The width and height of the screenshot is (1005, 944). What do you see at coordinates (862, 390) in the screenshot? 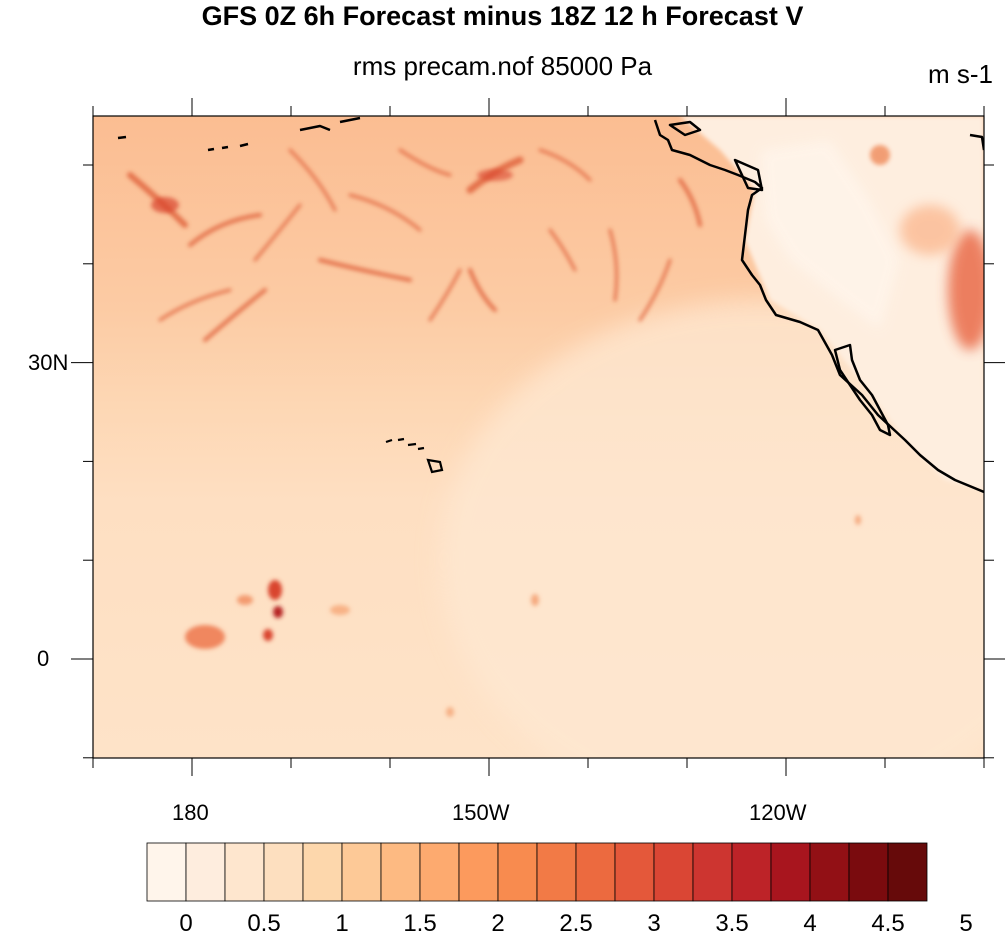
I see `baja-california` at bounding box center [862, 390].